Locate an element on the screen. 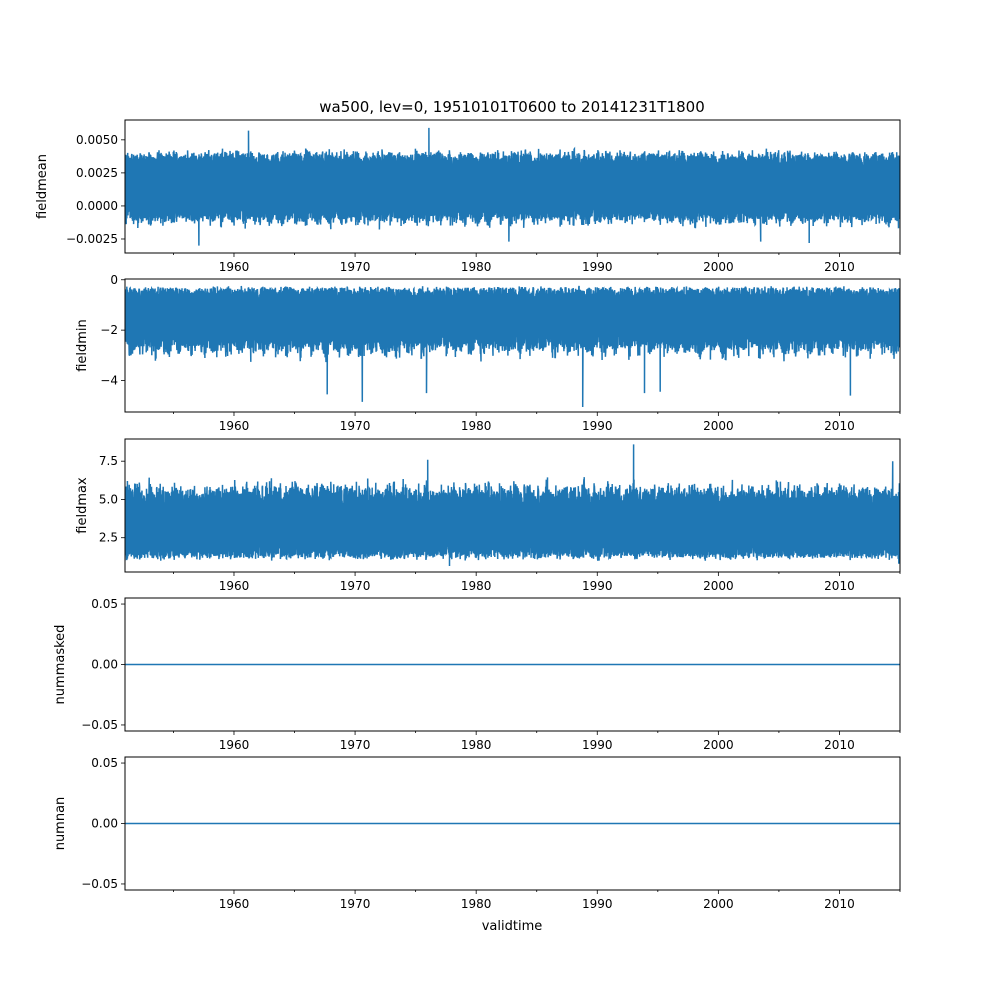  panel-fieldmin: 1960 1970 1980 1990 2000 2010 0 −2 −4 fieldmin is located at coordinates (488, 353).